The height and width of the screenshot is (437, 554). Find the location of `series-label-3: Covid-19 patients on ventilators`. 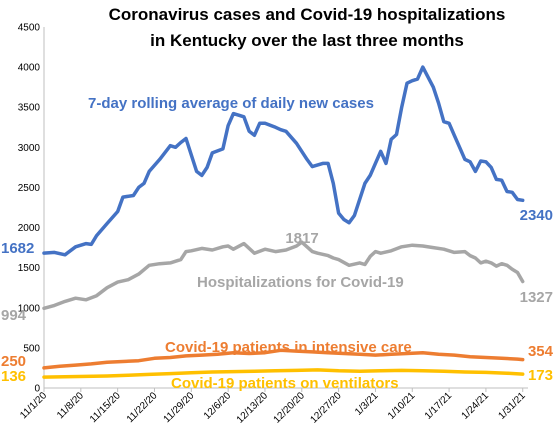

series-label-3: Covid-19 patients on ventilators is located at coordinates (285, 383).